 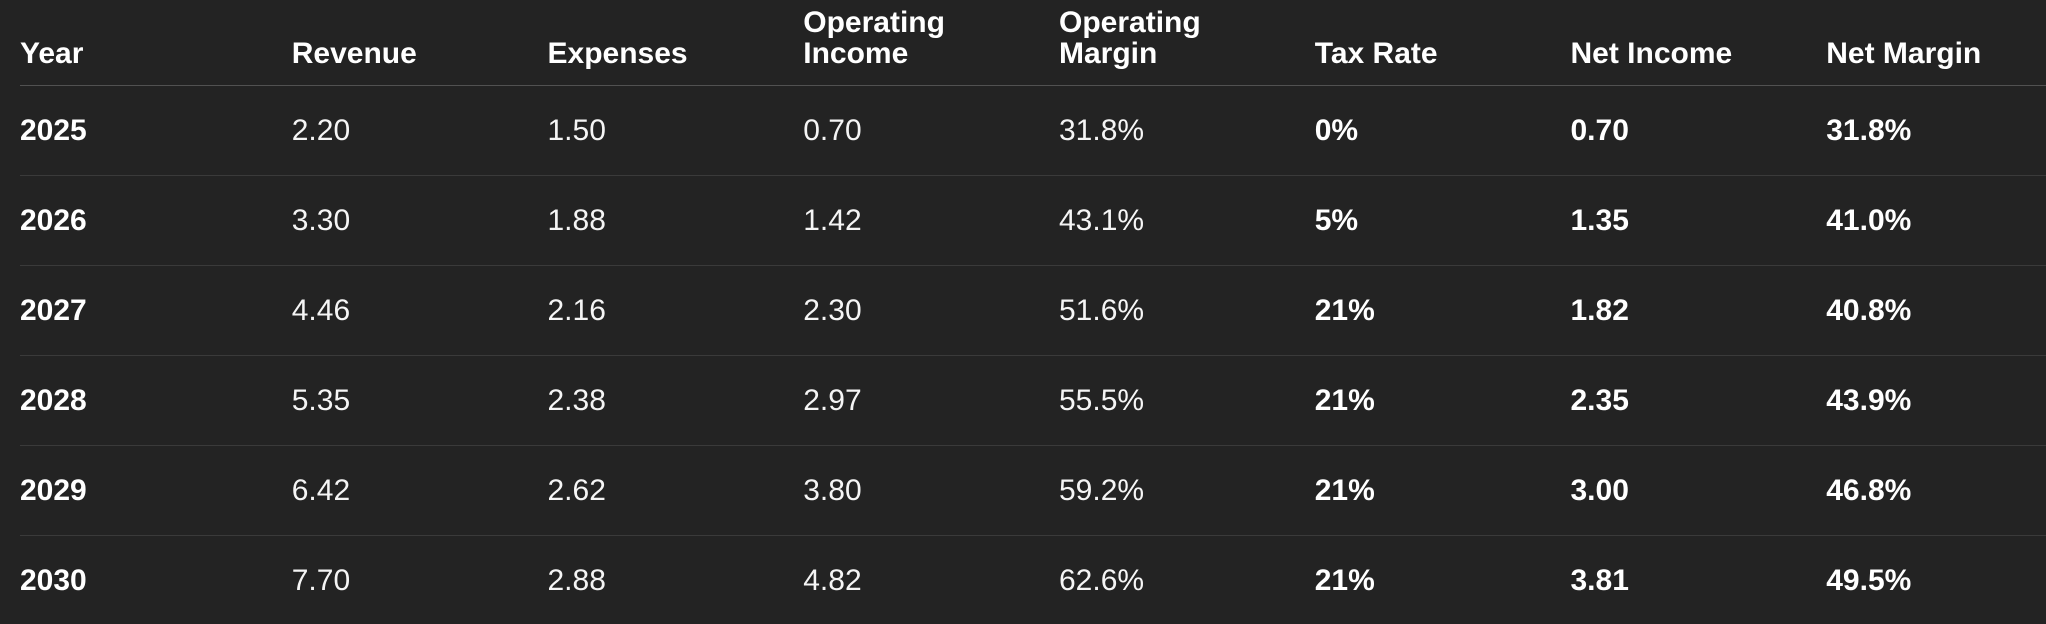 I want to click on cell-year: 2027, so click(x=53, y=310).